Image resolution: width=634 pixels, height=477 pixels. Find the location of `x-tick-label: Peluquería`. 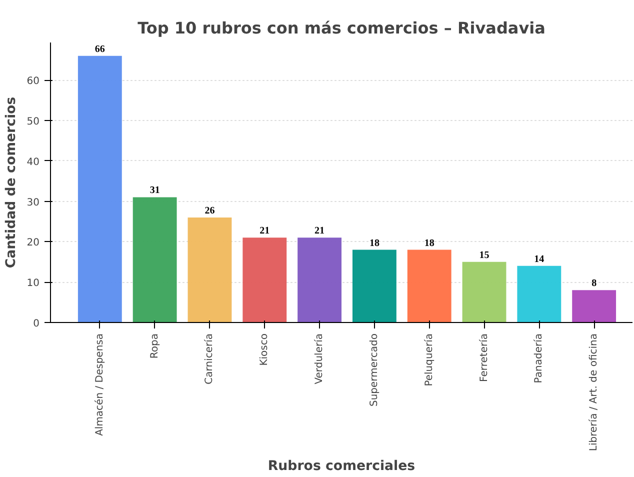

x-tick-label: Peluquería is located at coordinates (429, 359).